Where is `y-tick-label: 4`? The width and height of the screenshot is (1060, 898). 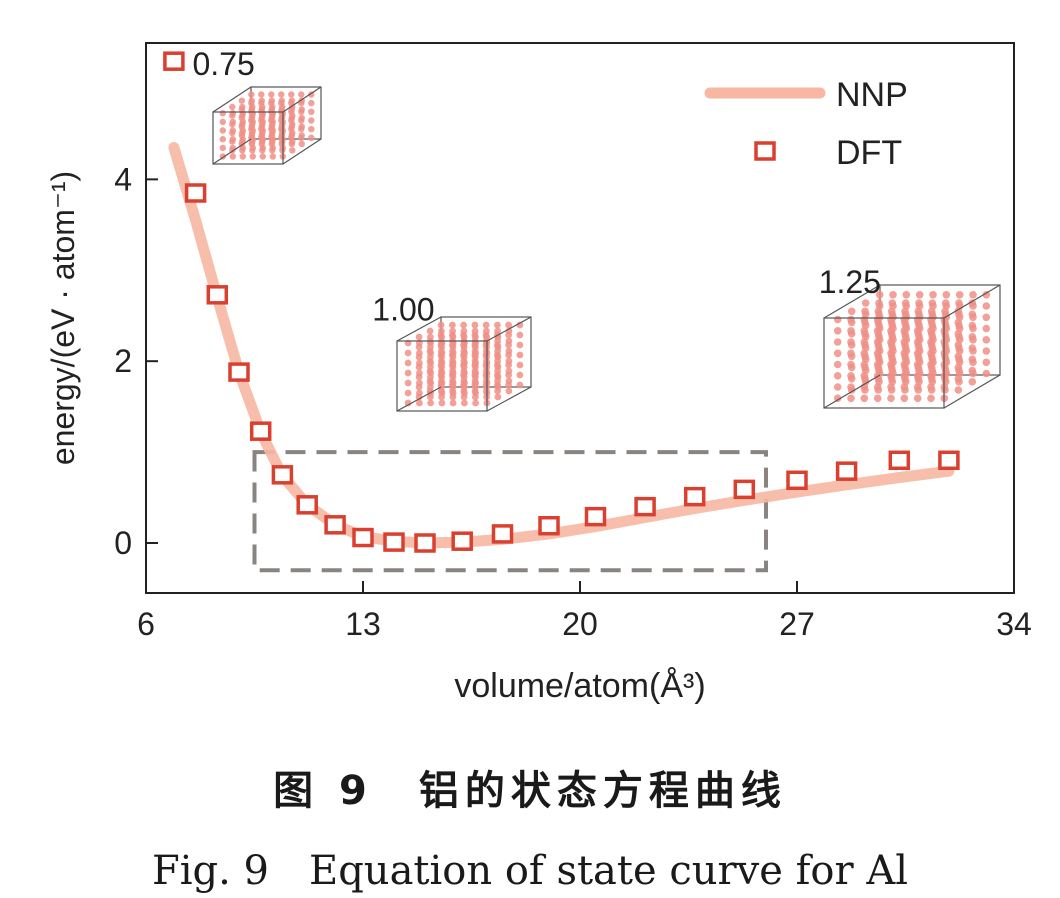 y-tick-label: 4 is located at coordinates (123, 179).